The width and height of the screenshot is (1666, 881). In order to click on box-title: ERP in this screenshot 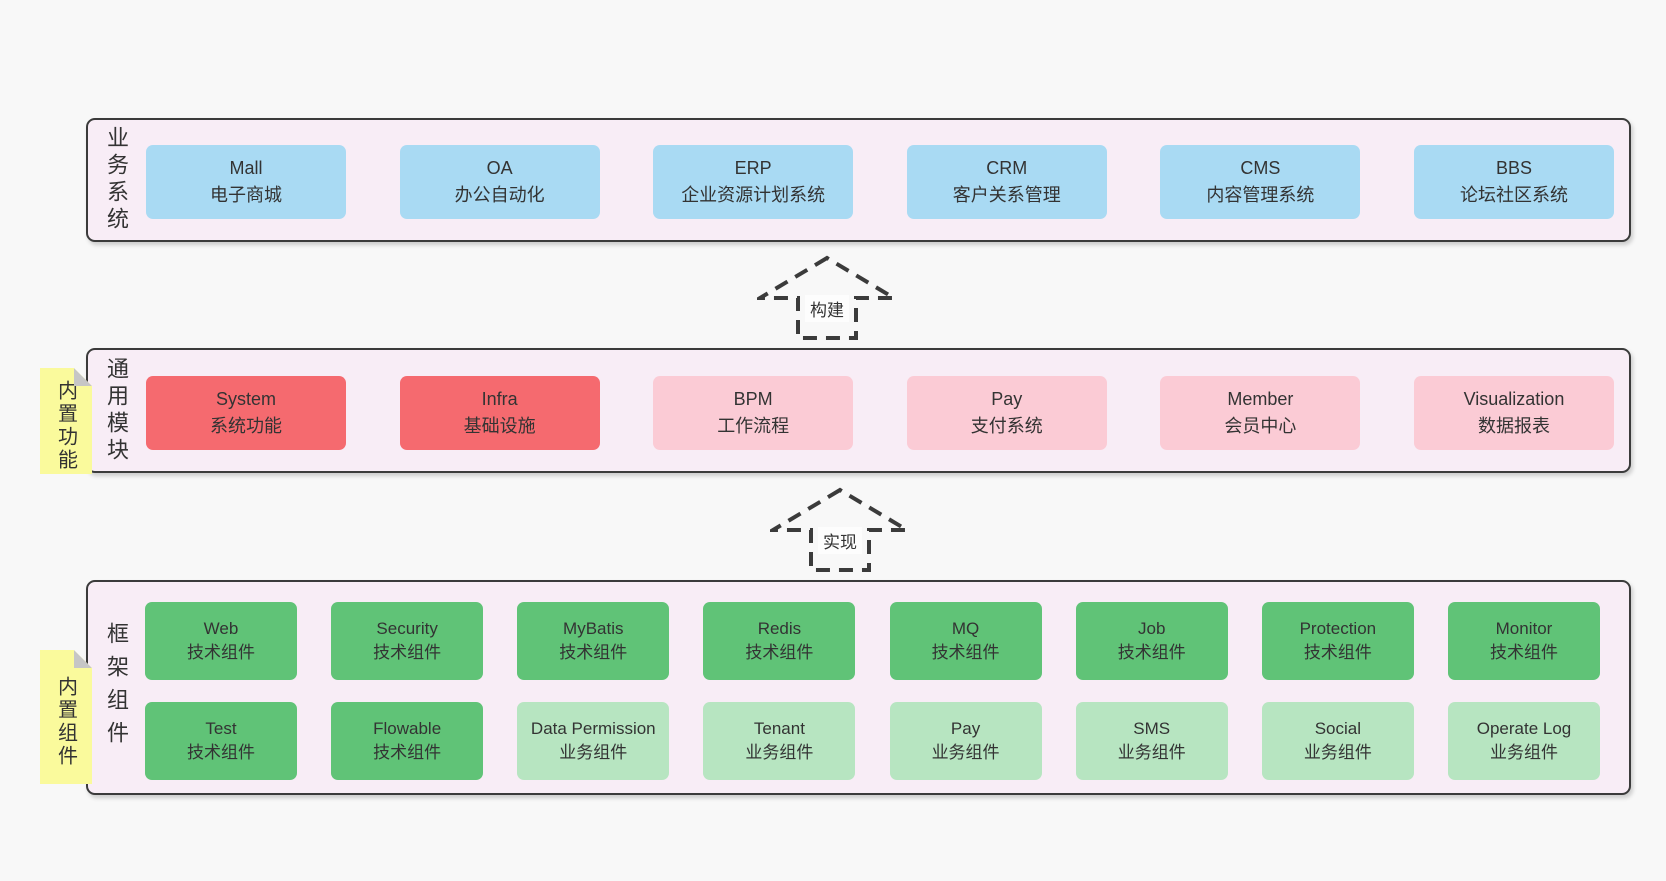, I will do `click(753, 168)`.